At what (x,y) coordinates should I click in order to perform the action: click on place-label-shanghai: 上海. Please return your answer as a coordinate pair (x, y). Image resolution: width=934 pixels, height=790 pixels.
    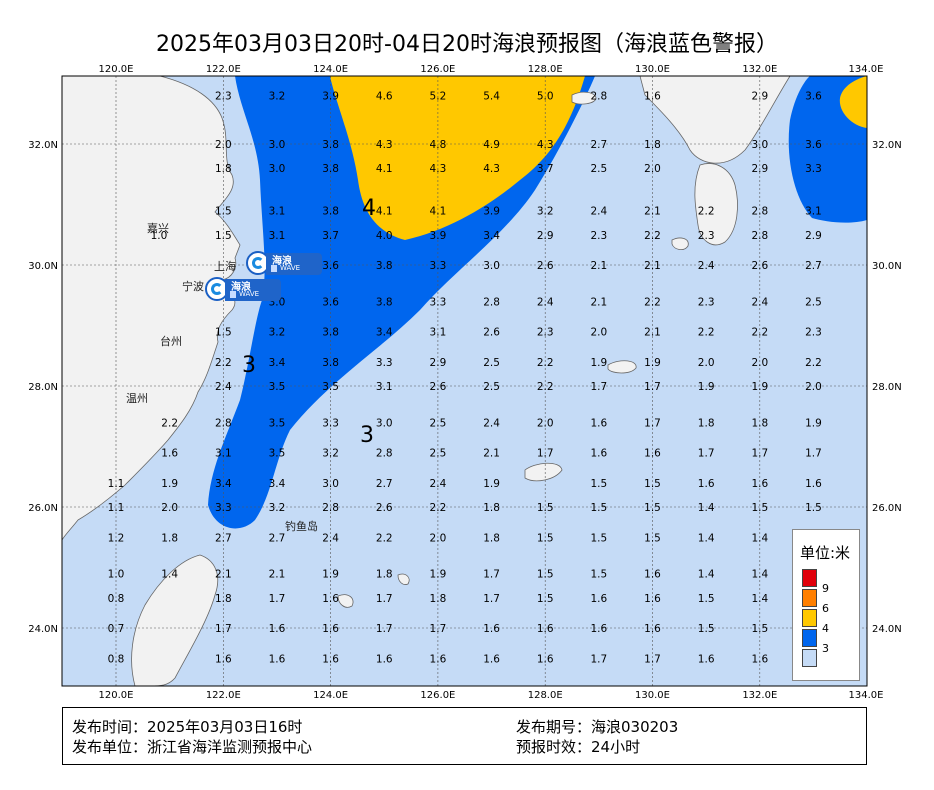
    Looking at the image, I should click on (225, 266).